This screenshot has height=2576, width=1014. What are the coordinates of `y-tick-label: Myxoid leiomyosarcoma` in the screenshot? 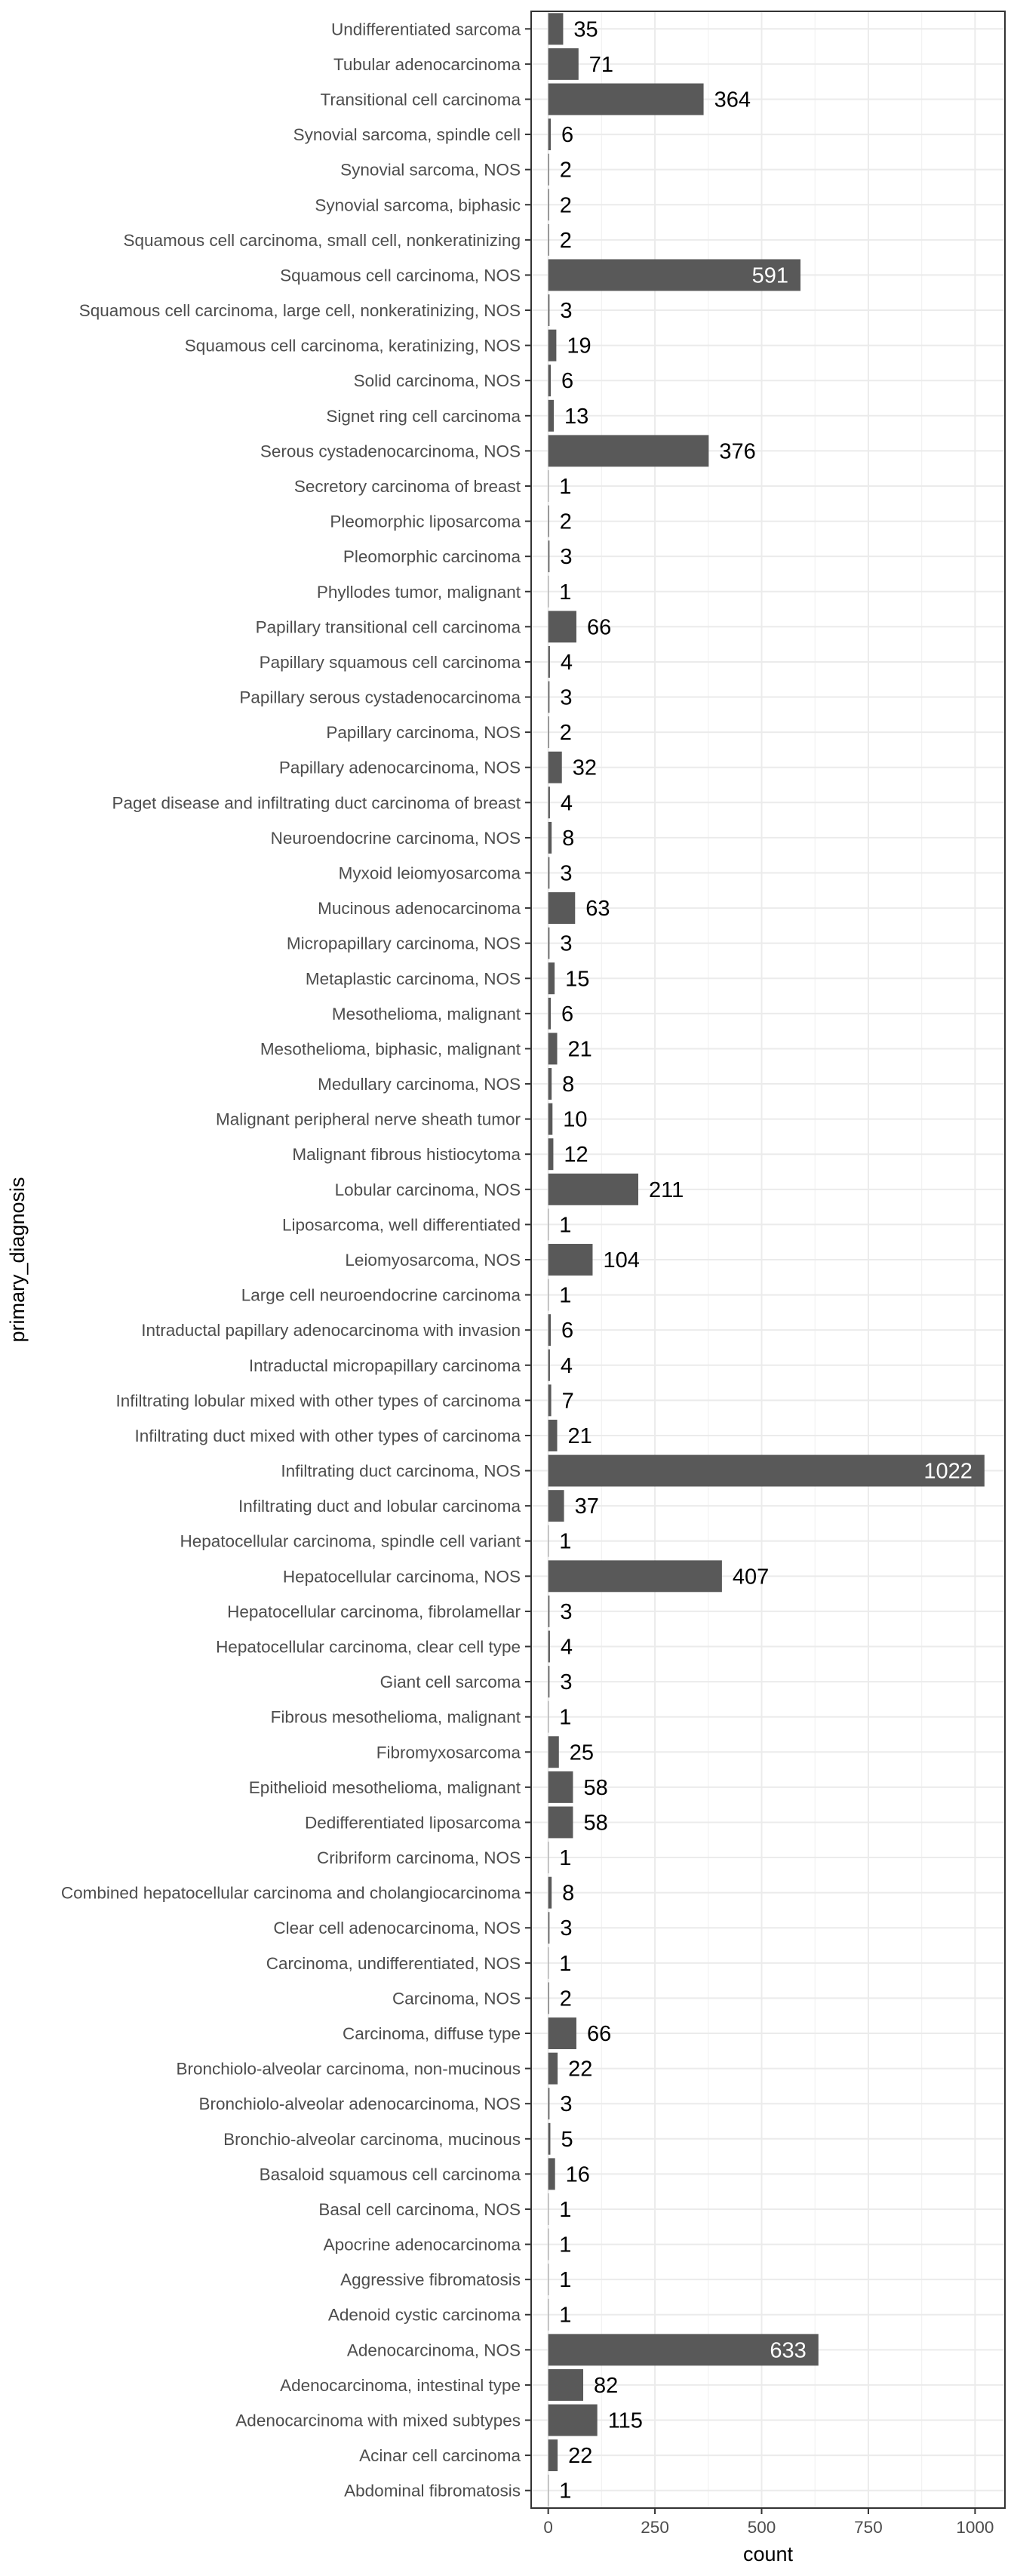 It's located at (430, 872).